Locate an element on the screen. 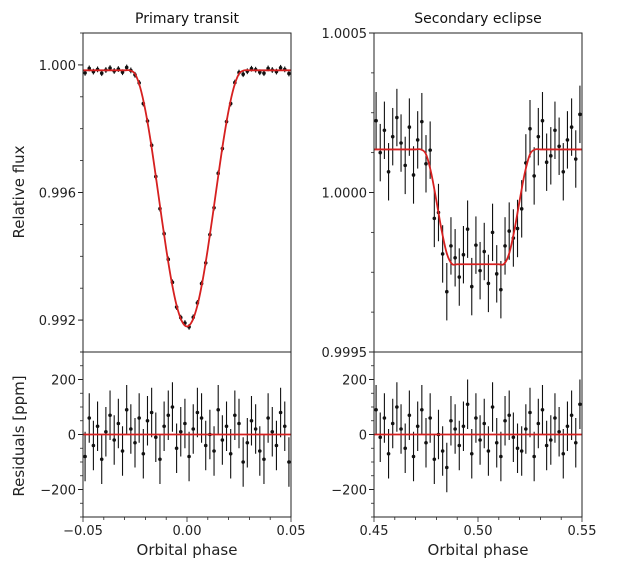  ylabel-residuals: Residuals [ppm] is located at coordinates (19, 435).